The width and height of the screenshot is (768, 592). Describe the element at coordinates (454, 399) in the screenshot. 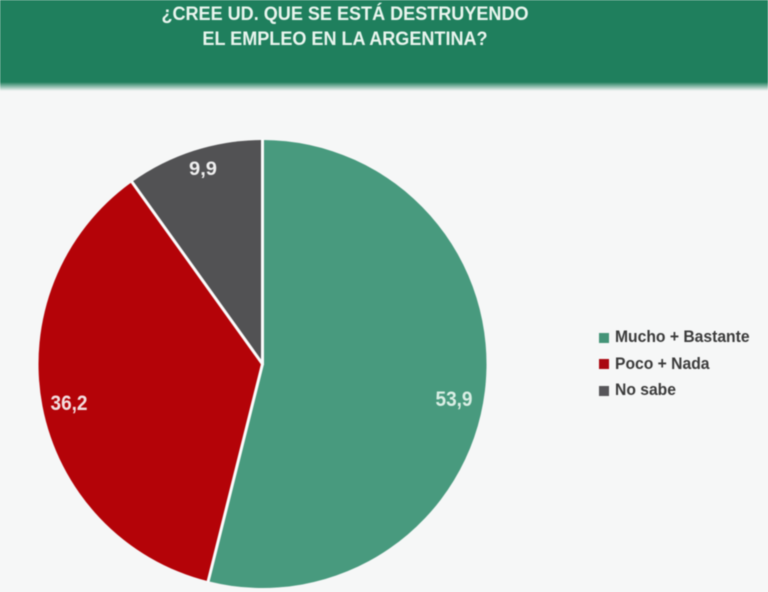

I see `svg-text: 53,9` at that location.